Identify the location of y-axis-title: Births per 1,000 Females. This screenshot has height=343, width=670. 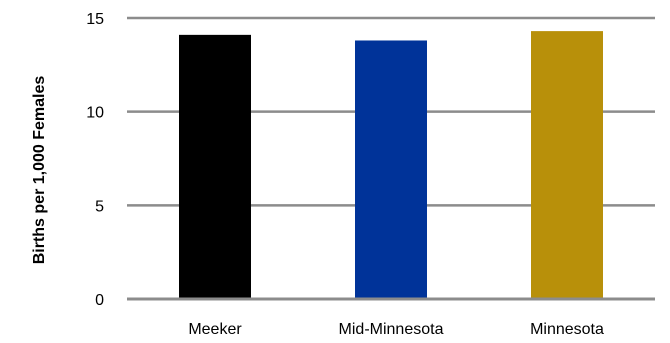
(39, 170).